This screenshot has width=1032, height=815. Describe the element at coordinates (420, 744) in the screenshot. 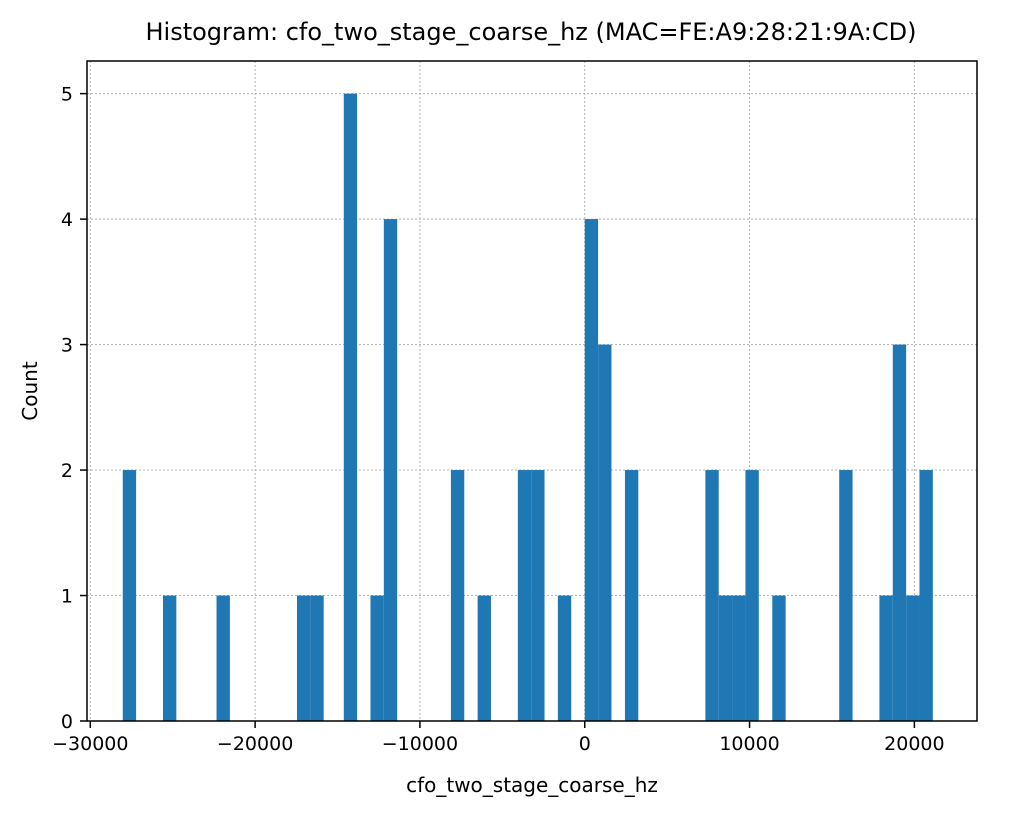

I see `x-tick-label: −10000` at that location.